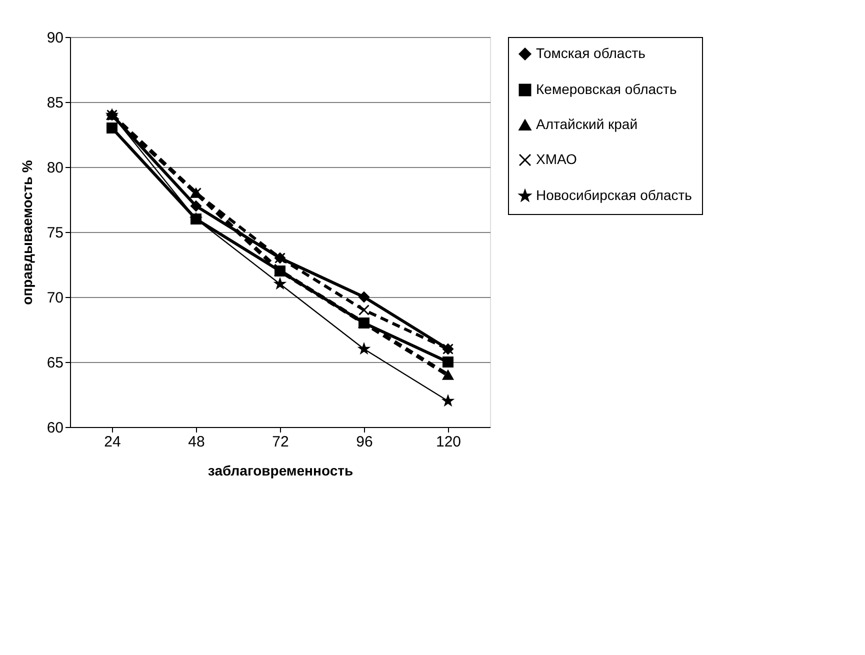 The height and width of the screenshot is (655, 865). What do you see at coordinates (606, 89) in the screenshot?
I see `legend-label: Кемеровская область` at bounding box center [606, 89].